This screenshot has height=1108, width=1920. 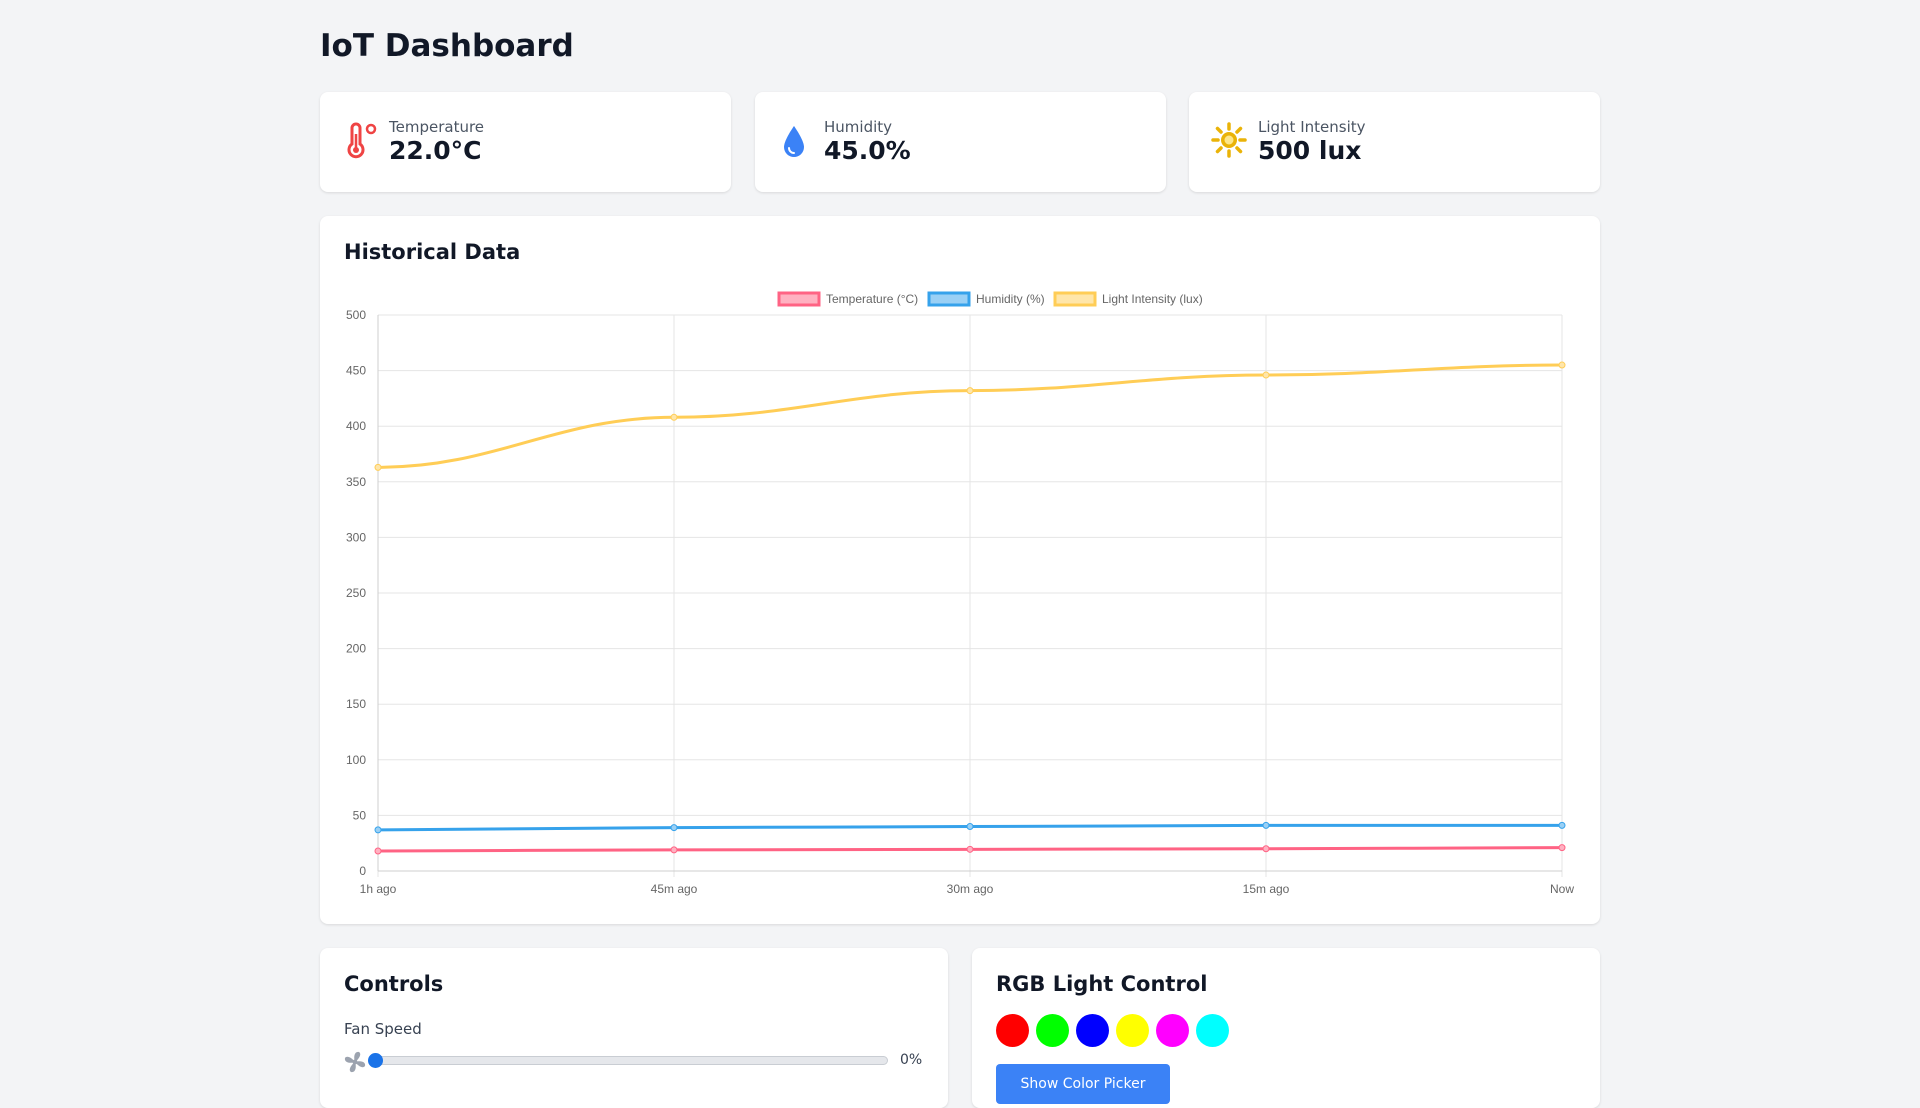 I want to click on light-intensity-label: Light Intensity, so click(x=1312, y=127).